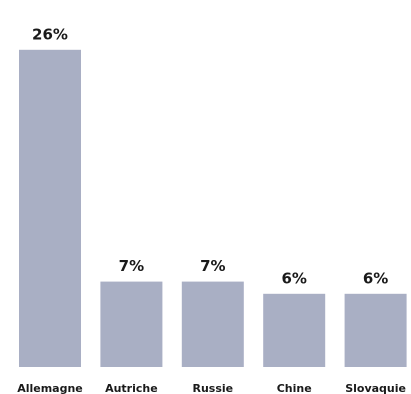  Describe the element at coordinates (50, 388) in the screenshot. I see `x-tick-label: Allemagne` at that location.